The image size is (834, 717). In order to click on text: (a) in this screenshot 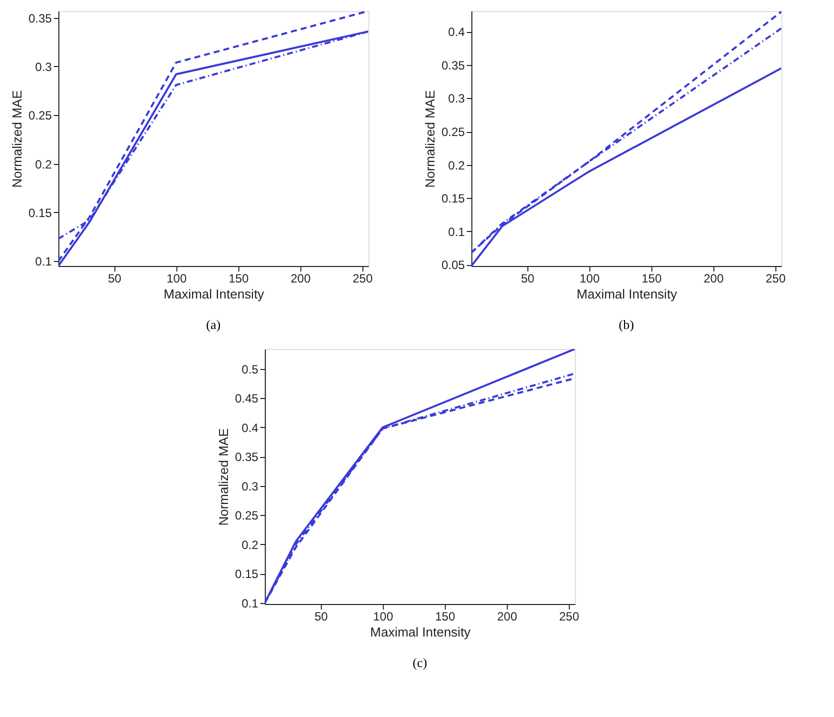, I will do `click(213, 324)`.